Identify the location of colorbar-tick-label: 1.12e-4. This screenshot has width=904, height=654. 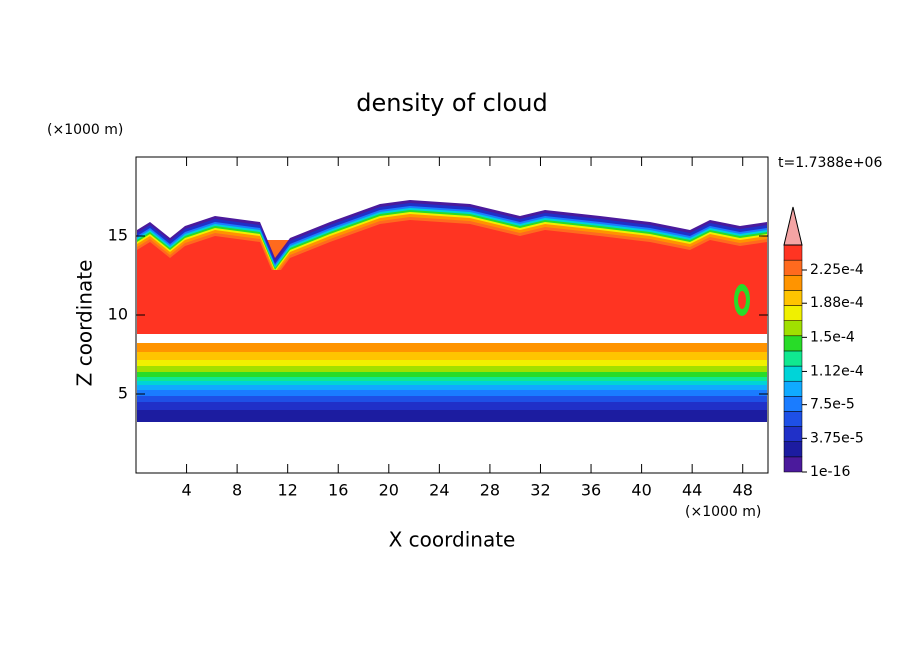
(837, 371).